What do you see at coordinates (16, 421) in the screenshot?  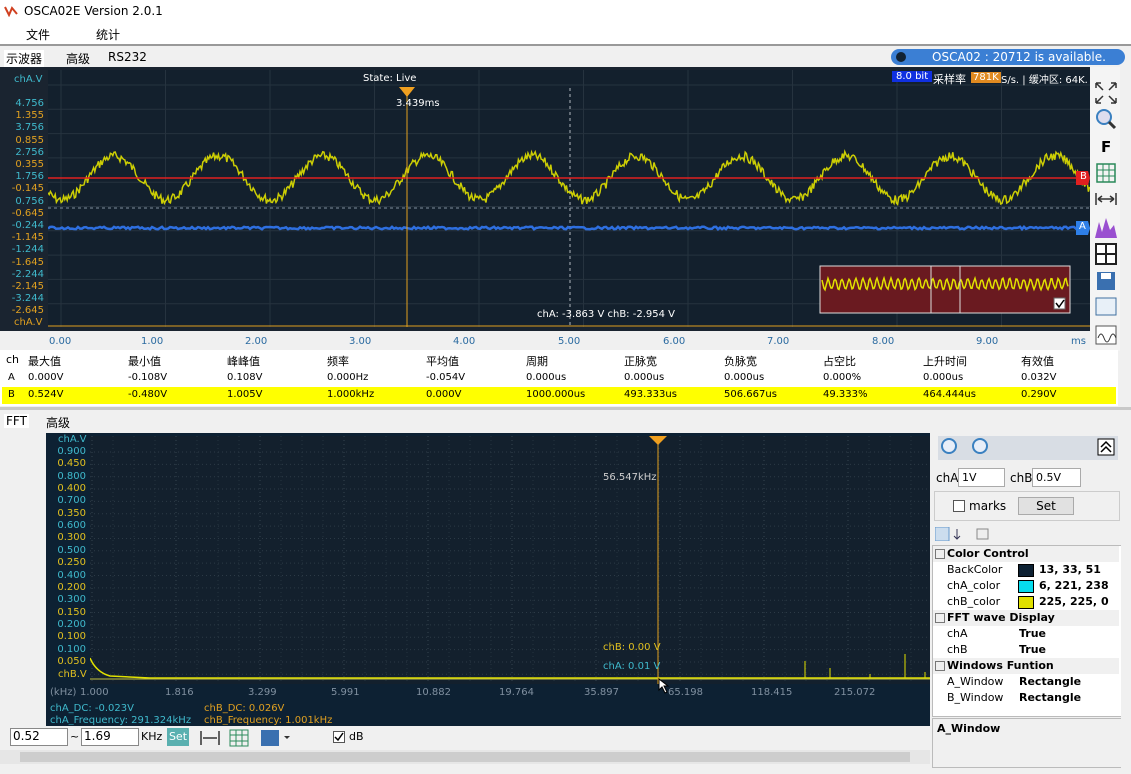 I see `fft-tab: FFT` at bounding box center [16, 421].